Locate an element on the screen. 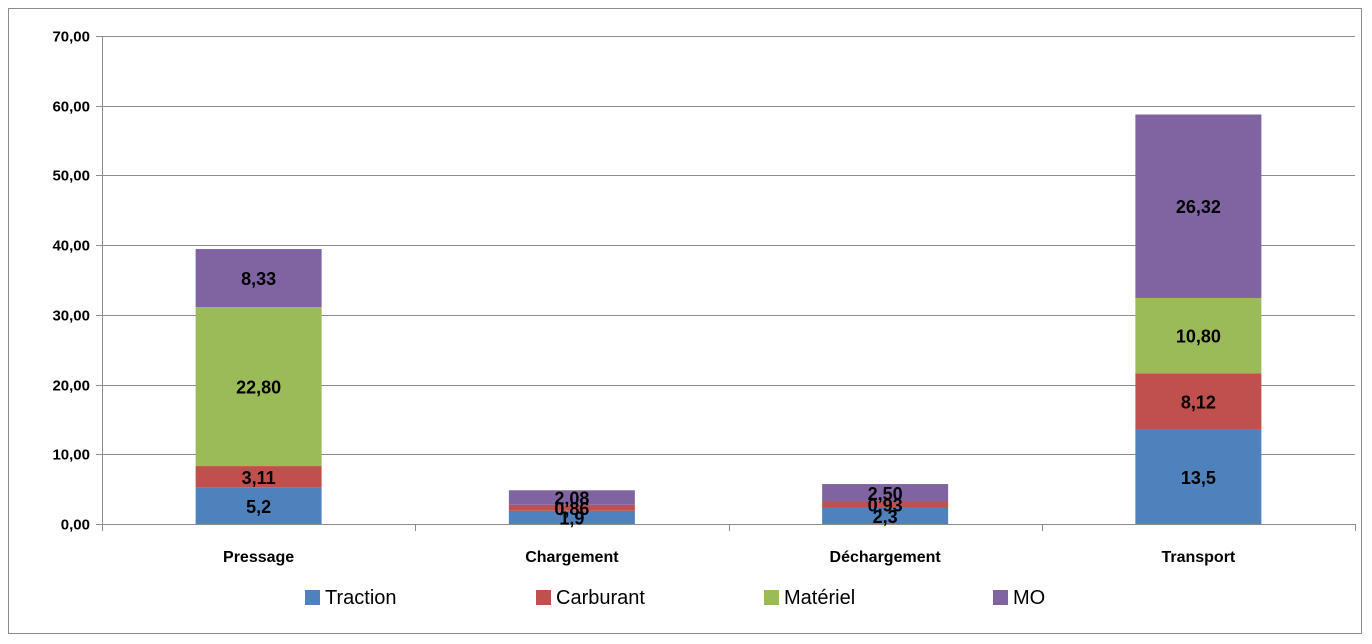 Image resolution: width=1372 pixels, height=644 pixels. data-label: 8,33 is located at coordinates (258, 279).